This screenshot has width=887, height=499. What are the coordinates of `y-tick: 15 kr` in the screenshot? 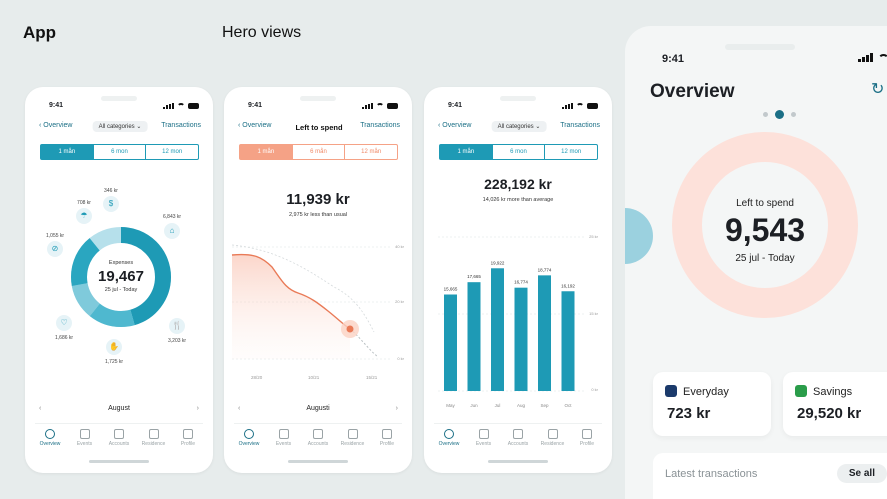 It's located at (593, 313).